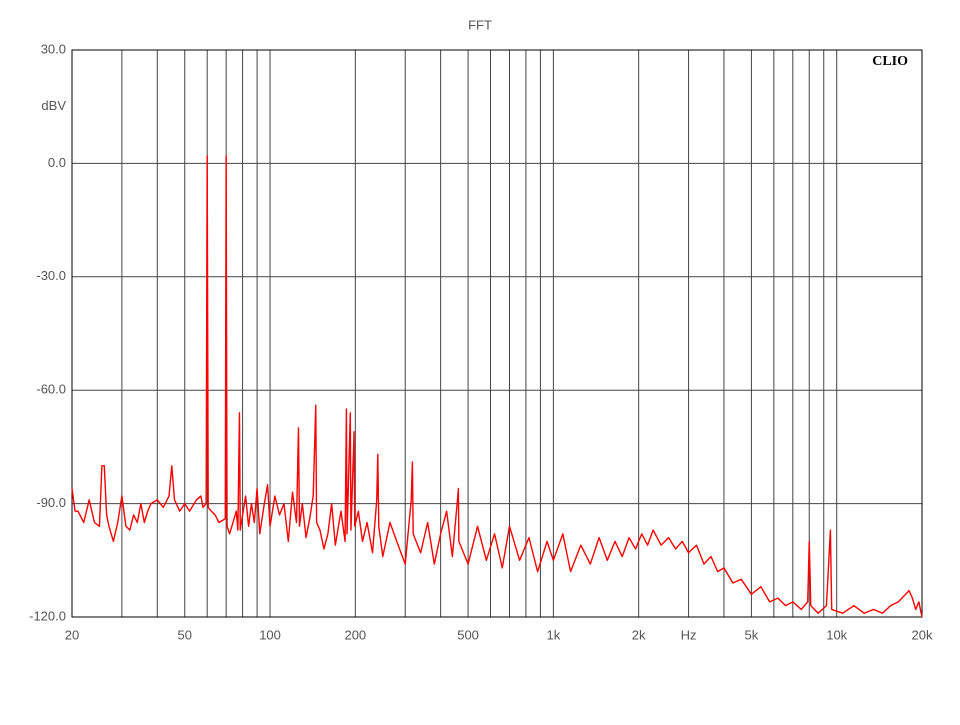 This screenshot has height=725, width=960. What do you see at coordinates (922, 634) in the screenshot?
I see `x-tick-label: 20k` at bounding box center [922, 634].